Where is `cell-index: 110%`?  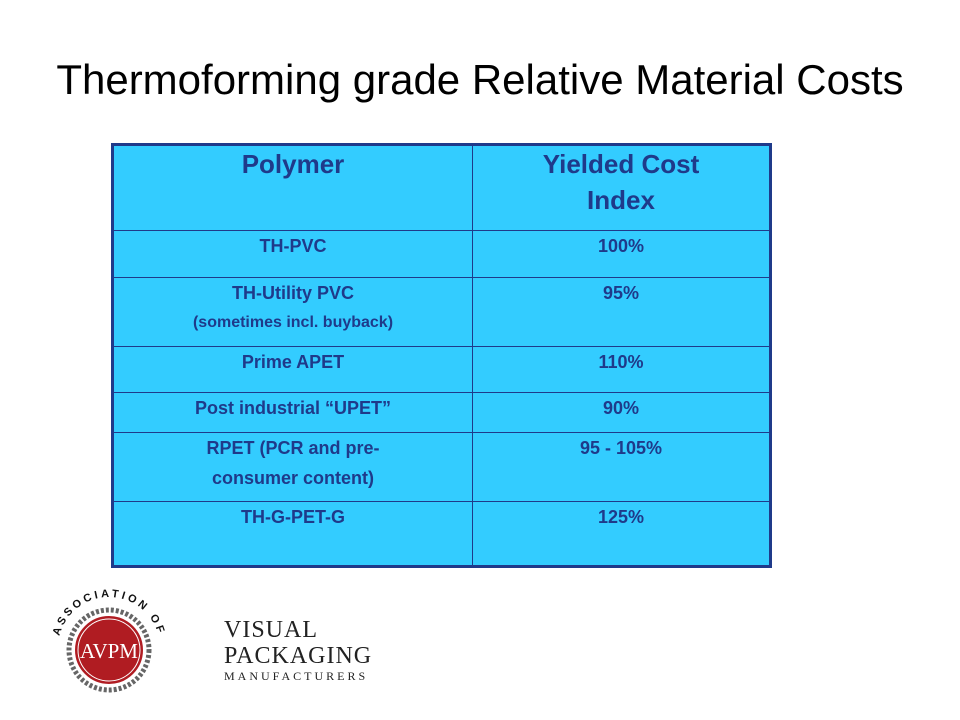 cell-index: 110% is located at coordinates (622, 369).